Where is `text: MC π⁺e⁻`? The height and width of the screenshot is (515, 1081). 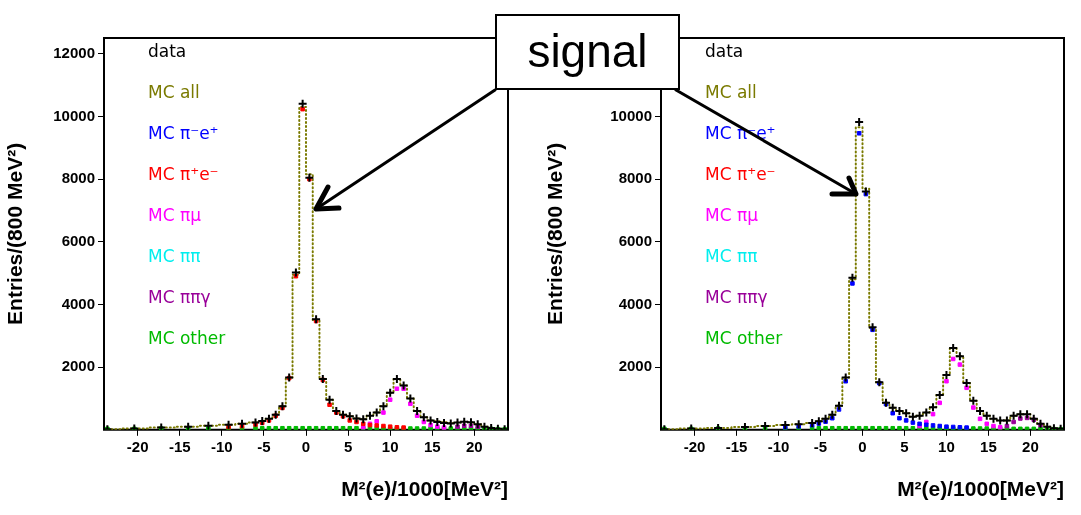
text: MC π⁺e⁻ is located at coordinates (183, 174).